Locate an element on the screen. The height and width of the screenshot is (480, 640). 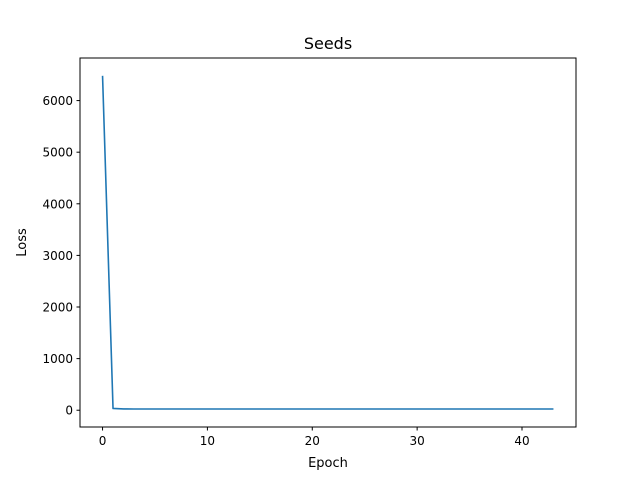
y-tick-label: 3000 is located at coordinates (57, 256).